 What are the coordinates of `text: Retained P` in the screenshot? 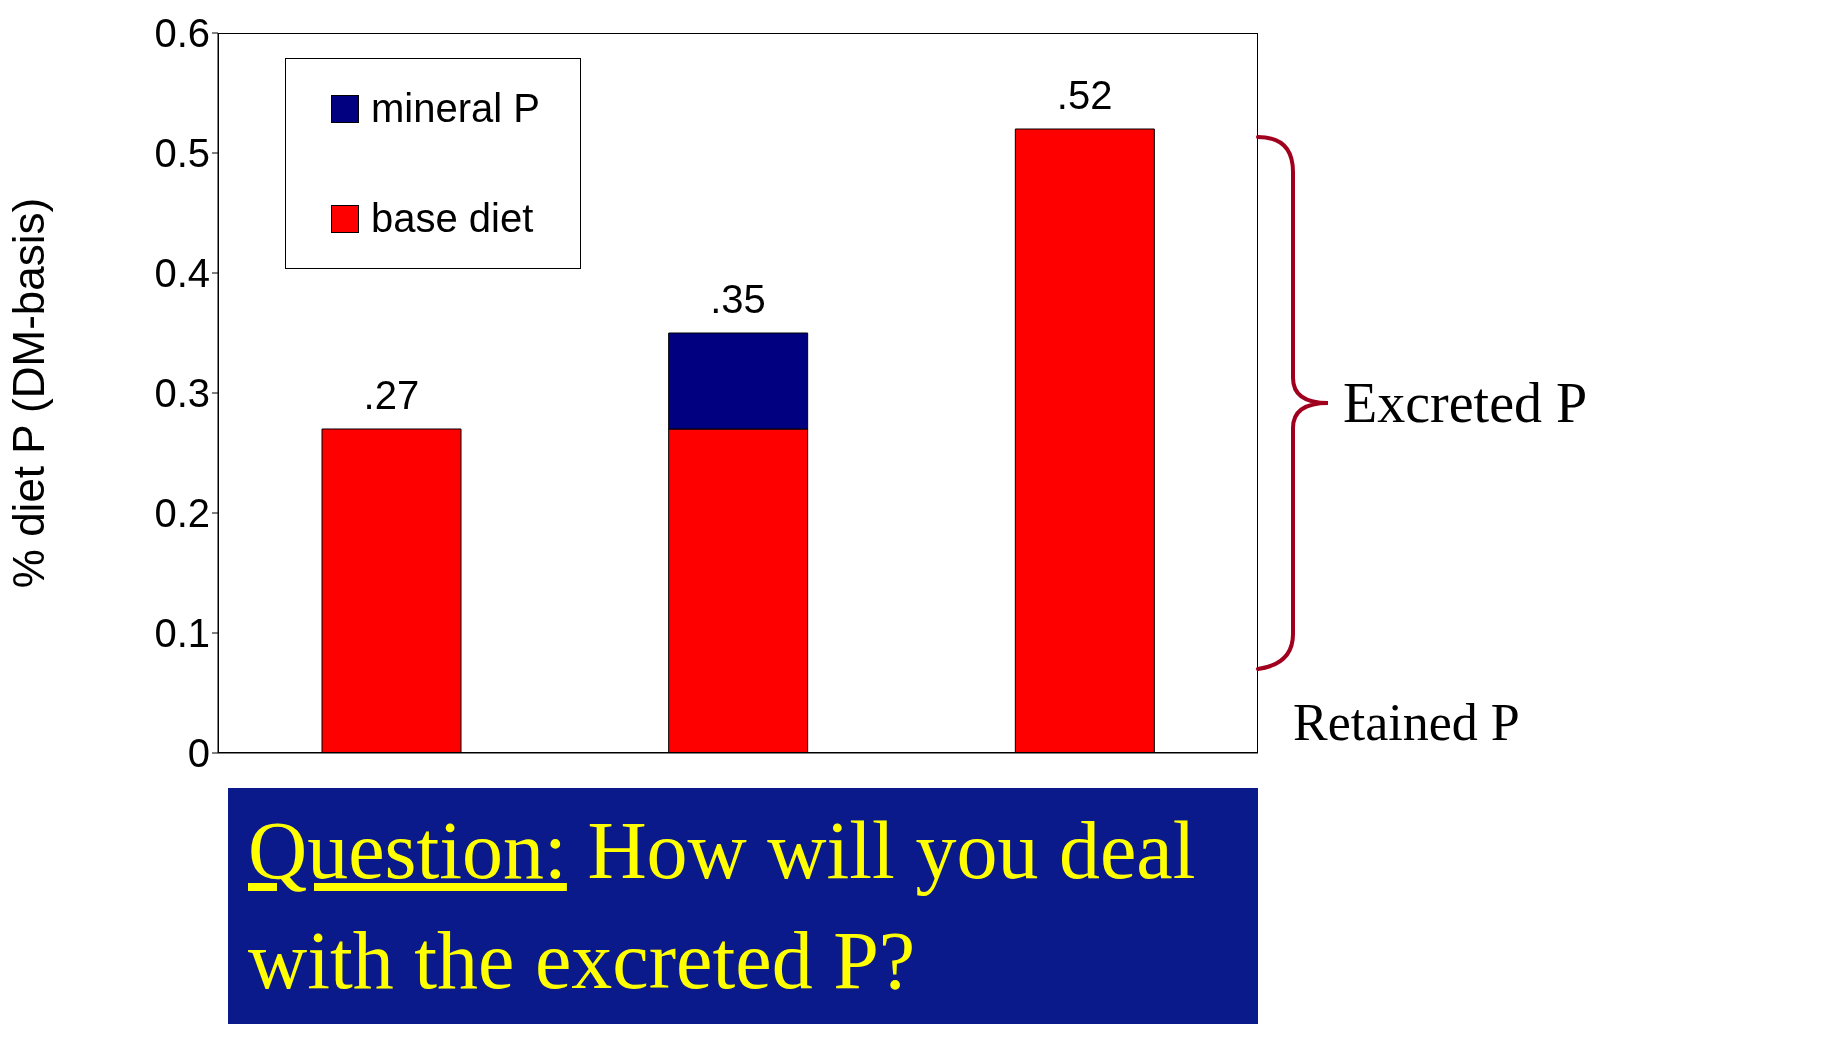 It's located at (1406, 722).